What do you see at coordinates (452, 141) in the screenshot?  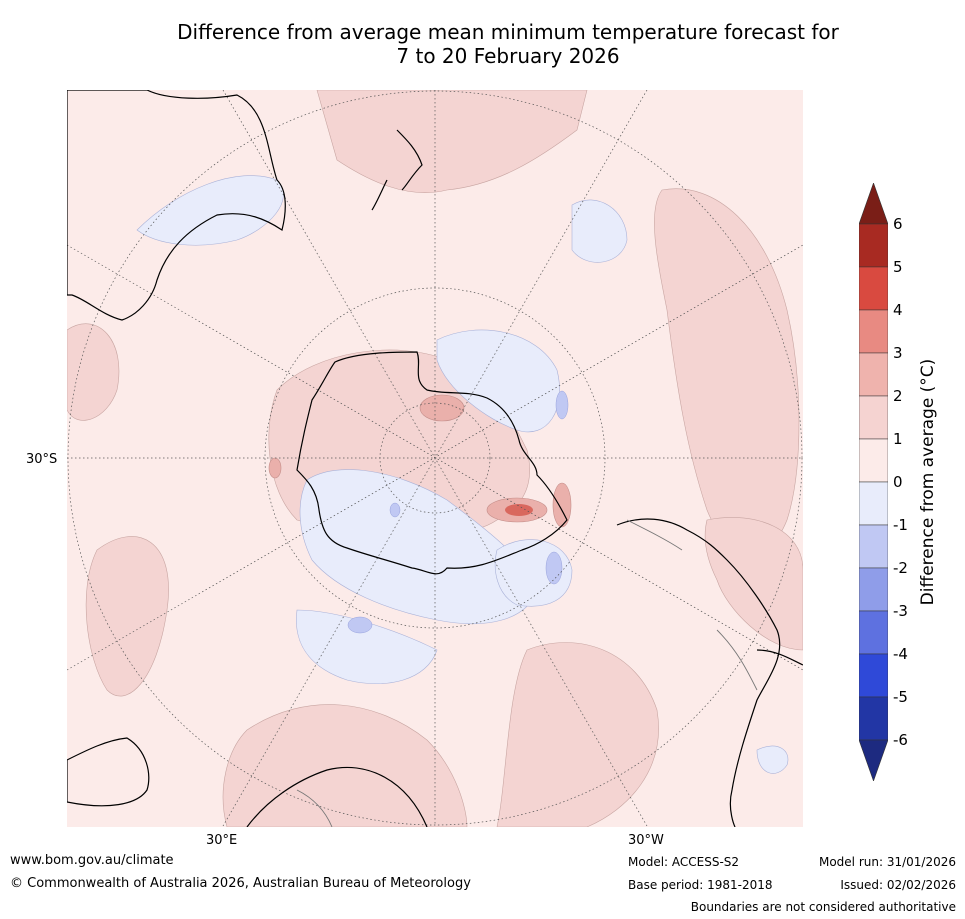 I see `warm-region-north` at bounding box center [452, 141].